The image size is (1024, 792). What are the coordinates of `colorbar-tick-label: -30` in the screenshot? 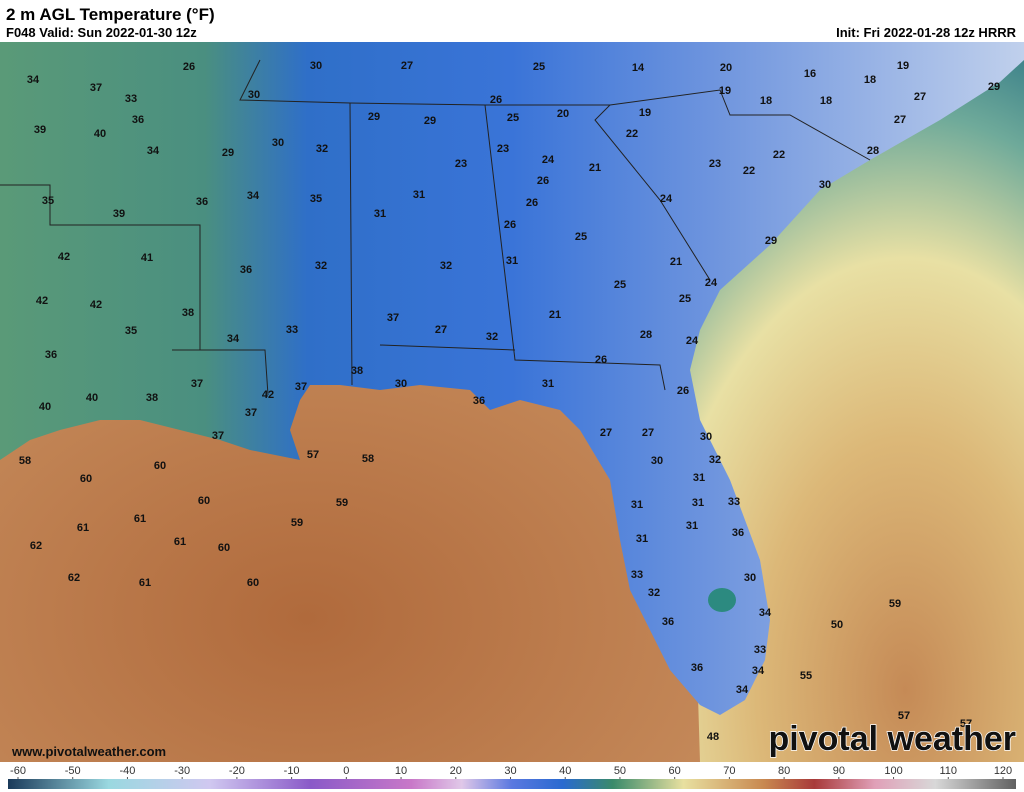 It's located at (182, 771).